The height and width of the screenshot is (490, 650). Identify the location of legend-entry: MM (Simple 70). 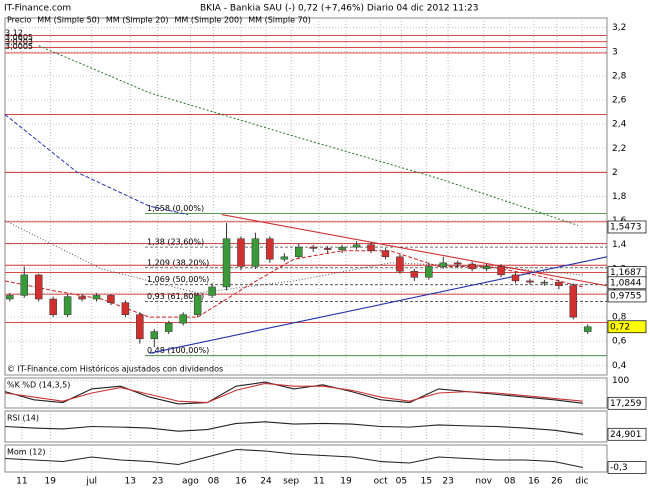
(279, 20).